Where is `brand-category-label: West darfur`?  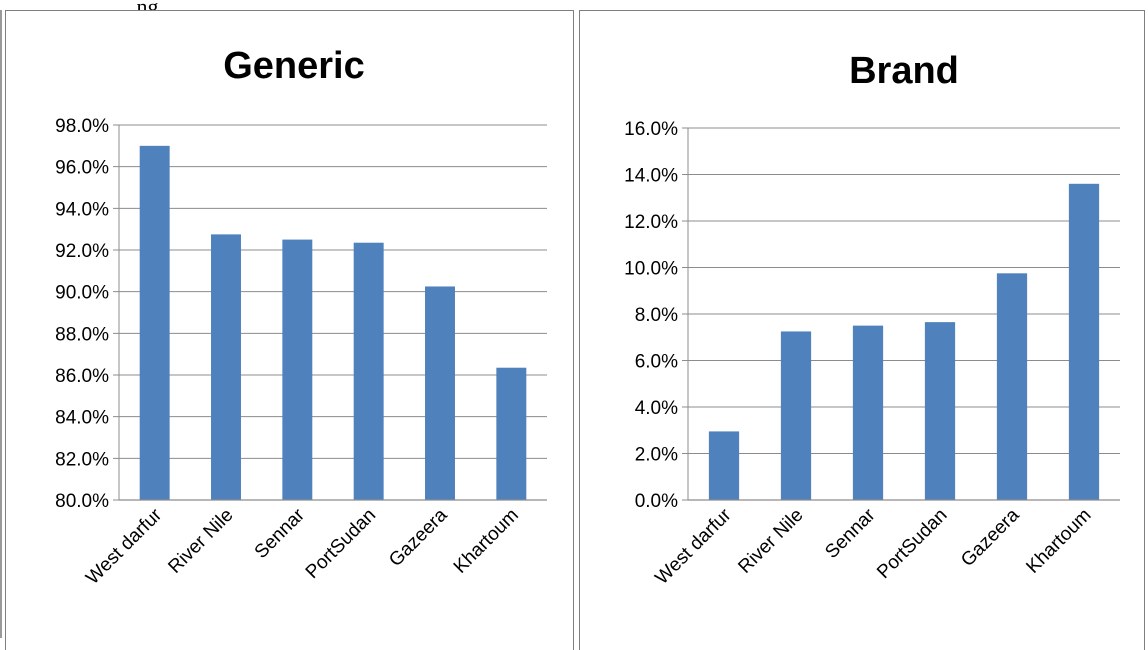
brand-category-label: West darfur is located at coordinates (693, 546).